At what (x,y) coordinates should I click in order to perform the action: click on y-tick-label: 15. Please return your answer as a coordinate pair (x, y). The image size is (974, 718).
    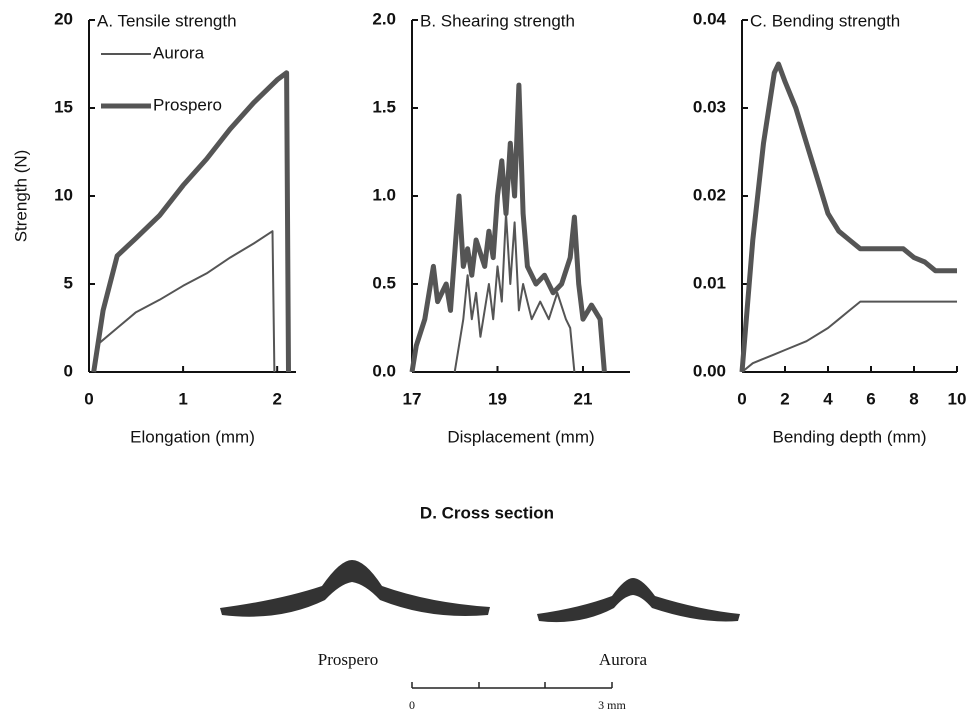
    Looking at the image, I should click on (63, 106).